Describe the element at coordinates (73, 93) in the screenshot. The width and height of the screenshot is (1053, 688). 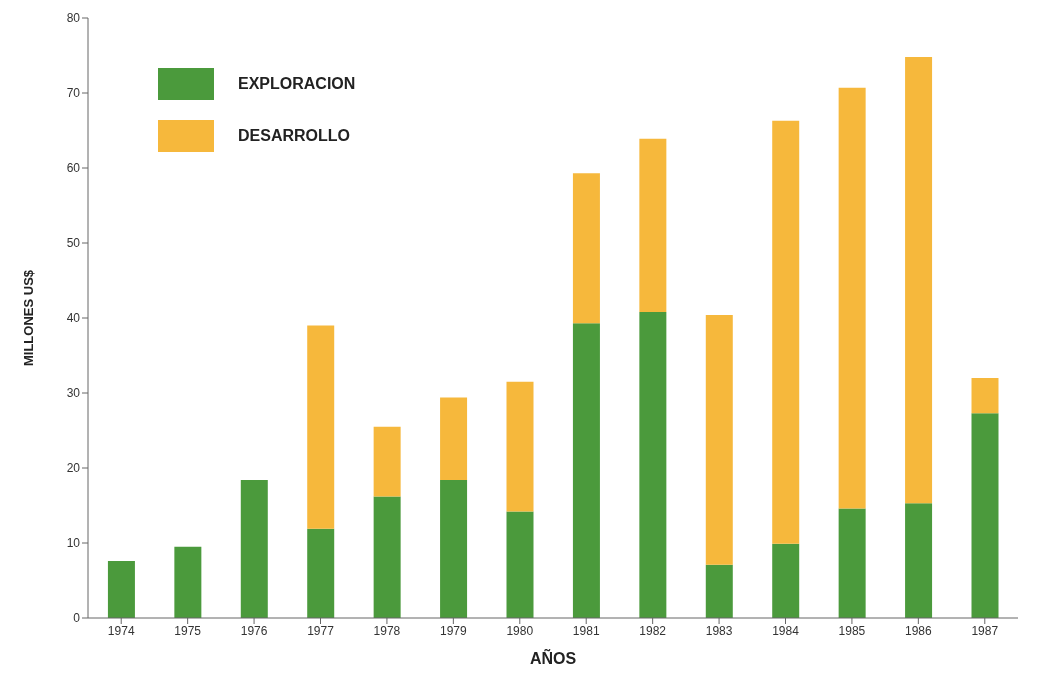
I see `y-tick-label: 70` at that location.